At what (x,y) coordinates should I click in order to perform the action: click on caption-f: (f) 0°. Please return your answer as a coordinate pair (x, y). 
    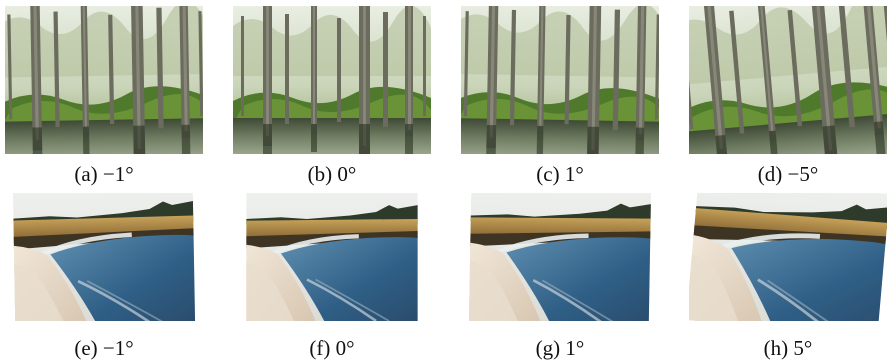
    Looking at the image, I should click on (332, 348).